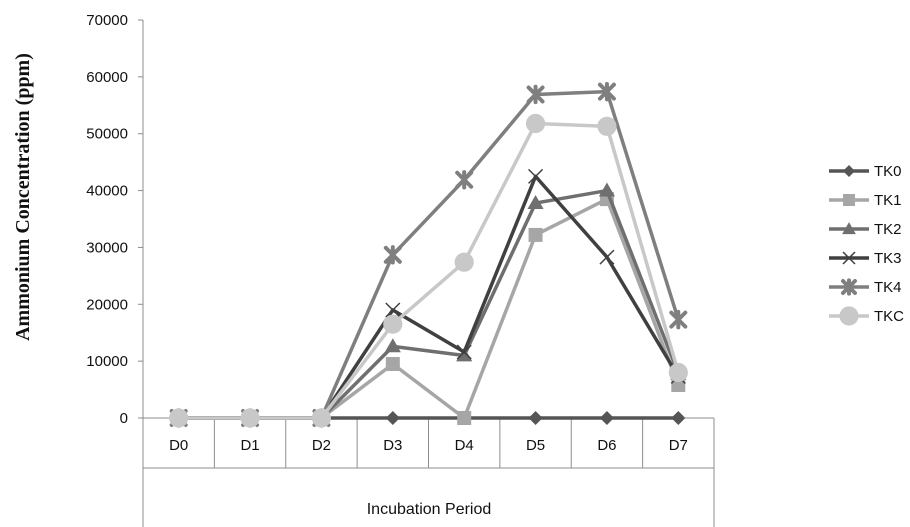  I want to click on x-tick-label: D1, so click(249, 445).